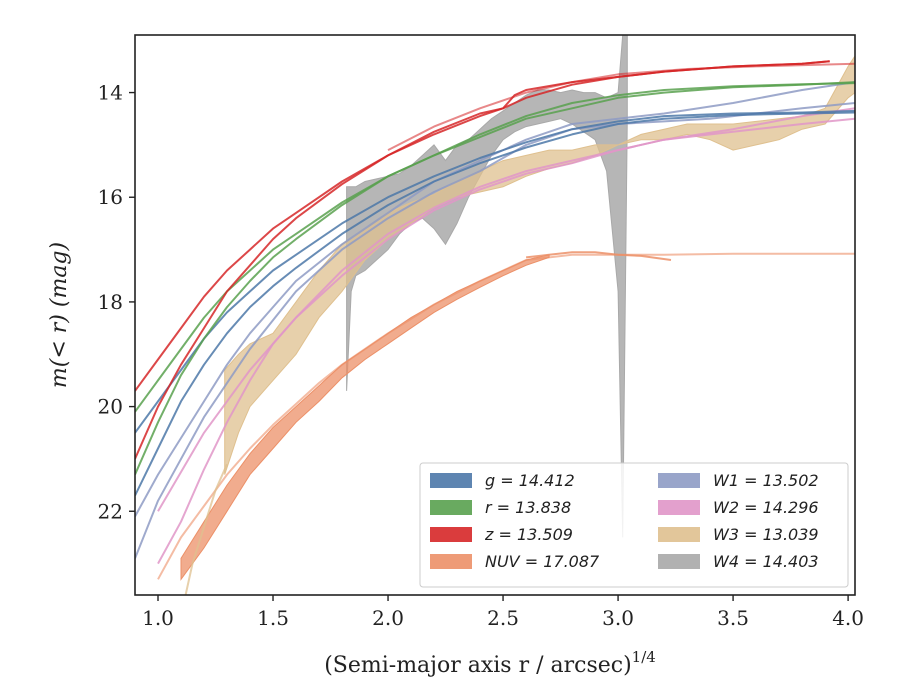 This screenshot has height=700, width=900. I want to click on legend-label-w3: W3 = 13.039, so click(766, 534).